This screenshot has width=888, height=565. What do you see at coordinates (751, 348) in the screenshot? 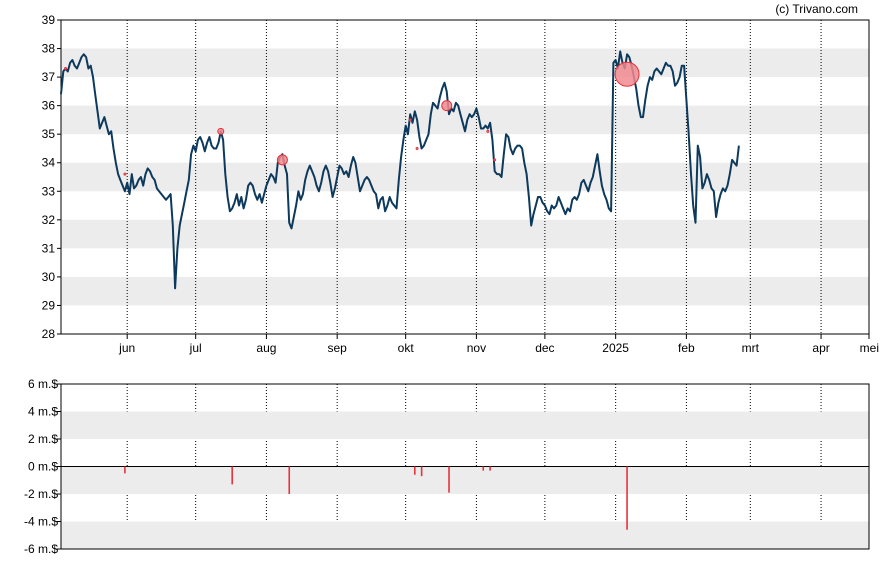
I see `price-x-tick-label: mrt` at bounding box center [751, 348].